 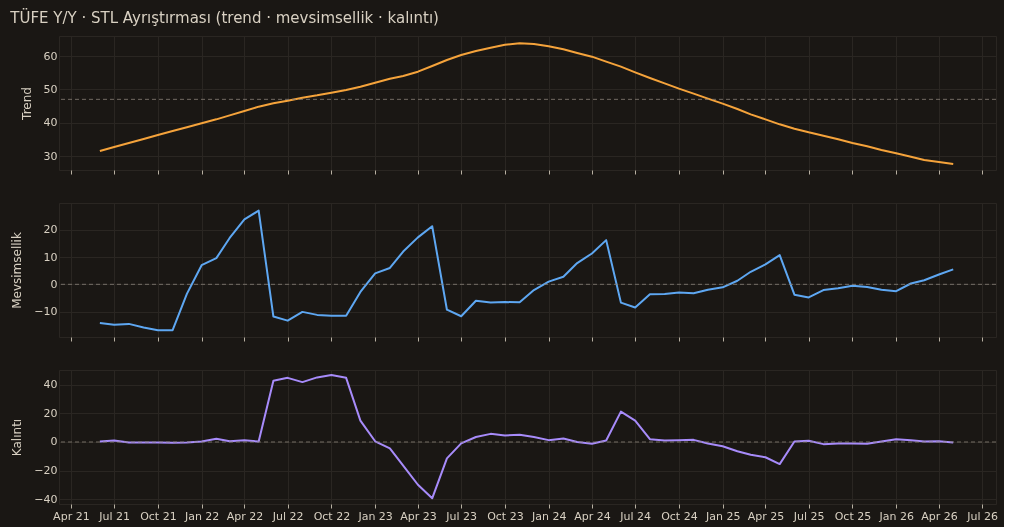 What do you see at coordinates (50, 156) in the screenshot?
I see `y-tick-label: 30` at bounding box center [50, 156].